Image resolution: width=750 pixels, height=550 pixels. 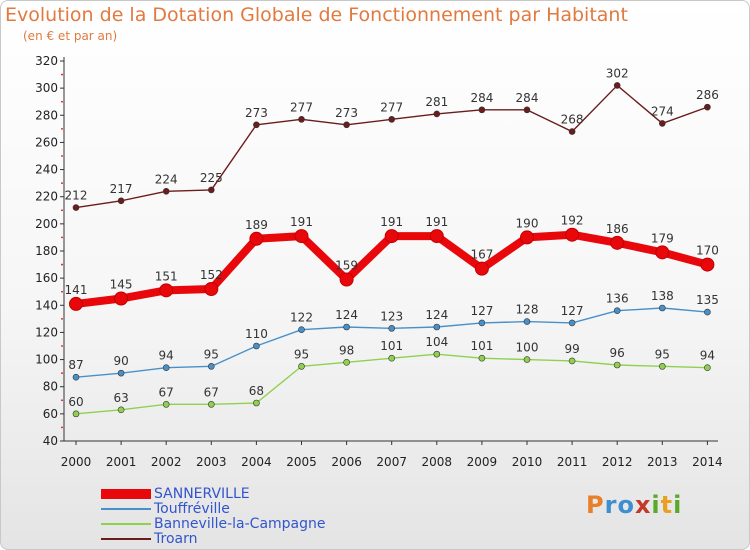 I want to click on x-tick-label: 2011, so click(x=572, y=462).